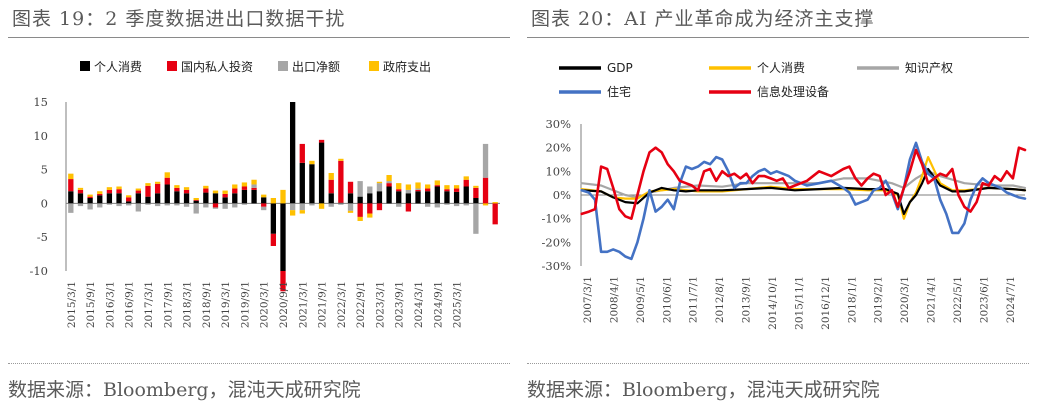 The width and height of the screenshot is (1037, 405). What do you see at coordinates (265, 304) in the screenshot?
I see `x-tick-label: 2020/3/1` at bounding box center [265, 304].